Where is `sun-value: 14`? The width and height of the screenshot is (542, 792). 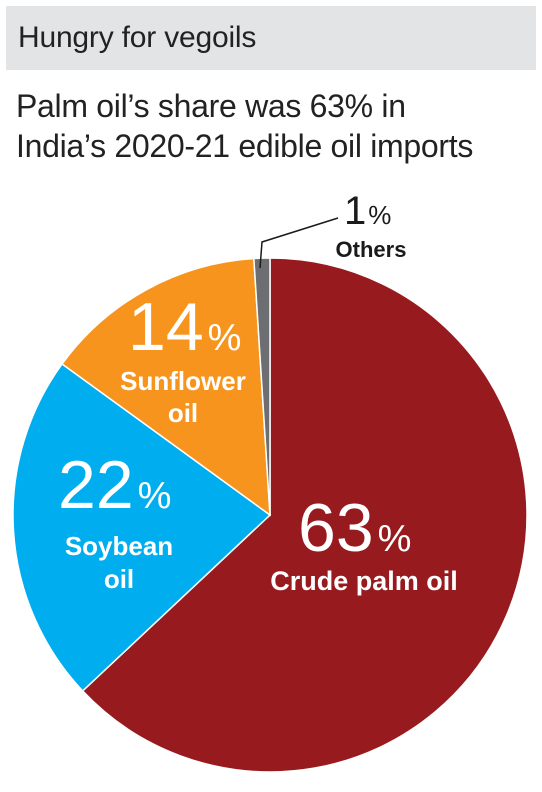 sun-value: 14 is located at coordinates (166, 327).